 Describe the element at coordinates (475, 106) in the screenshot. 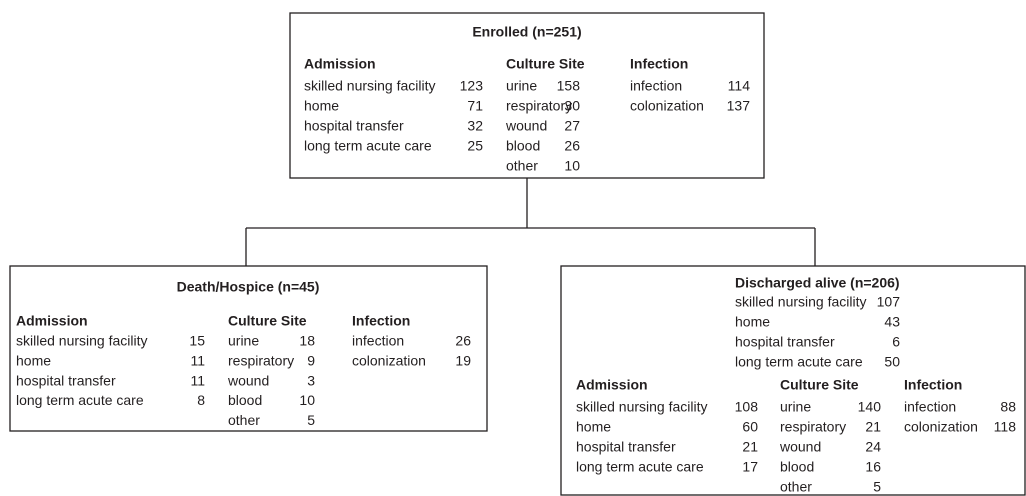

I see `row-value: 71` at that location.